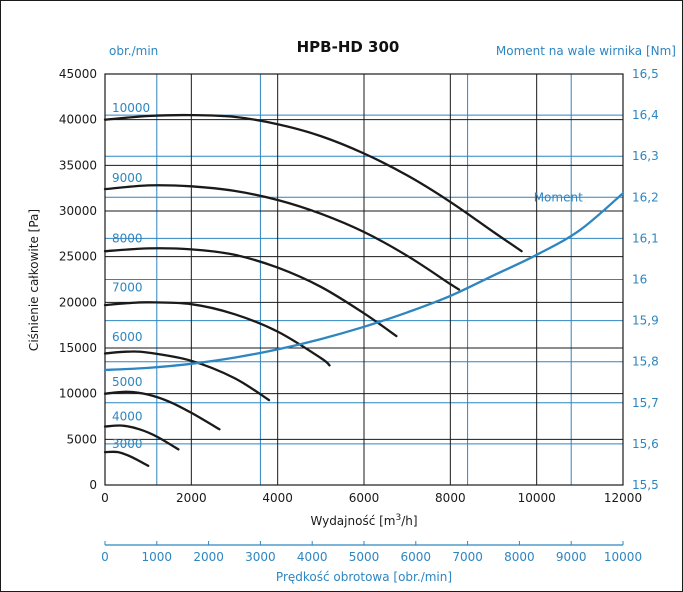 The image size is (683, 592). Describe the element at coordinates (208, 557) in the screenshot. I see `secondary-x-tick-label: 2000` at that location.